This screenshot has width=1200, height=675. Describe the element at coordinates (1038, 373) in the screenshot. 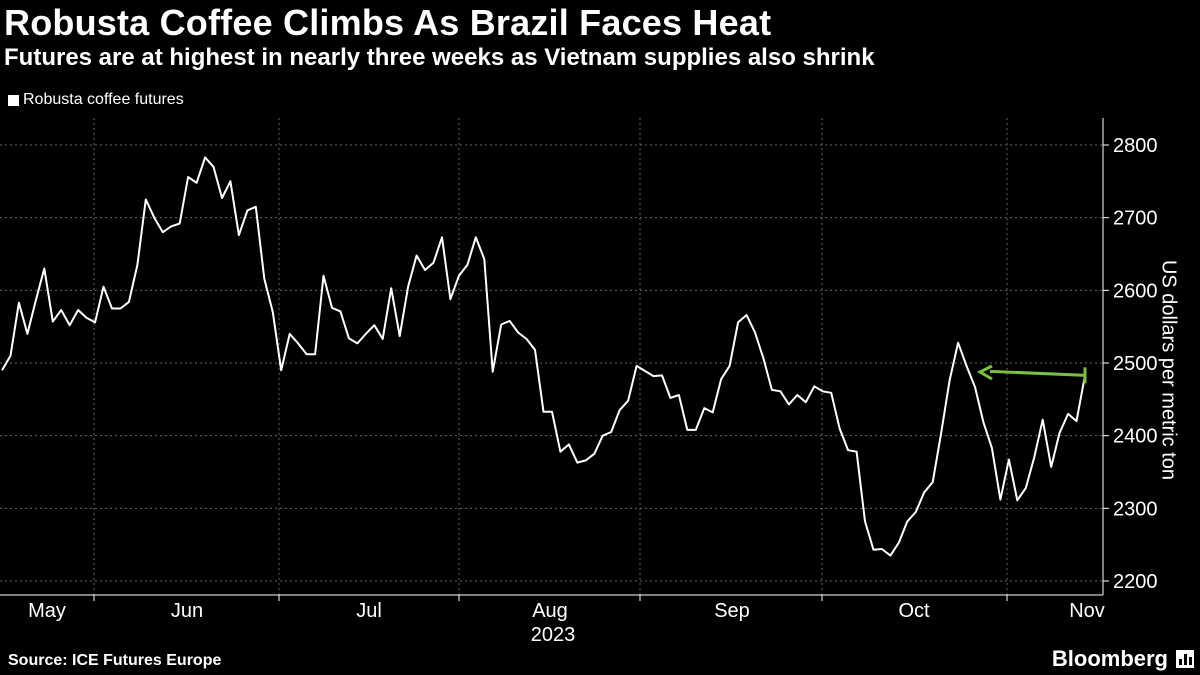

I see `arrow-shaft` at that location.